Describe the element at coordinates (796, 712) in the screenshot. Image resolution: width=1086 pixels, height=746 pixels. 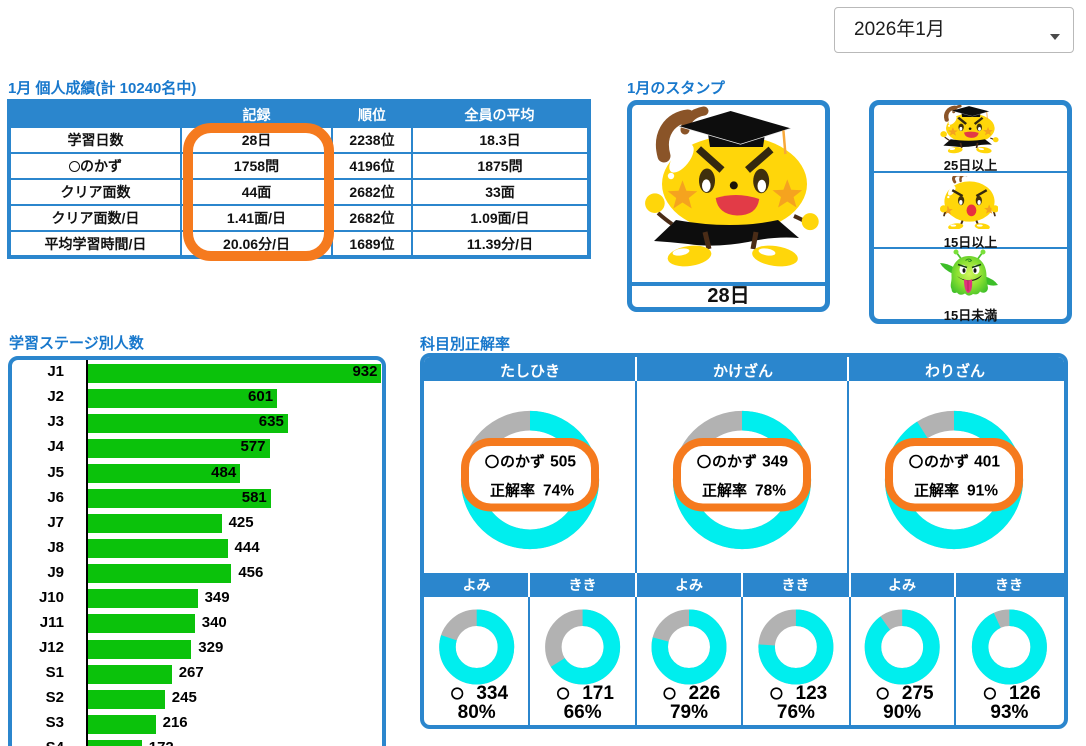
I see `svg-text: 76%` at that location.